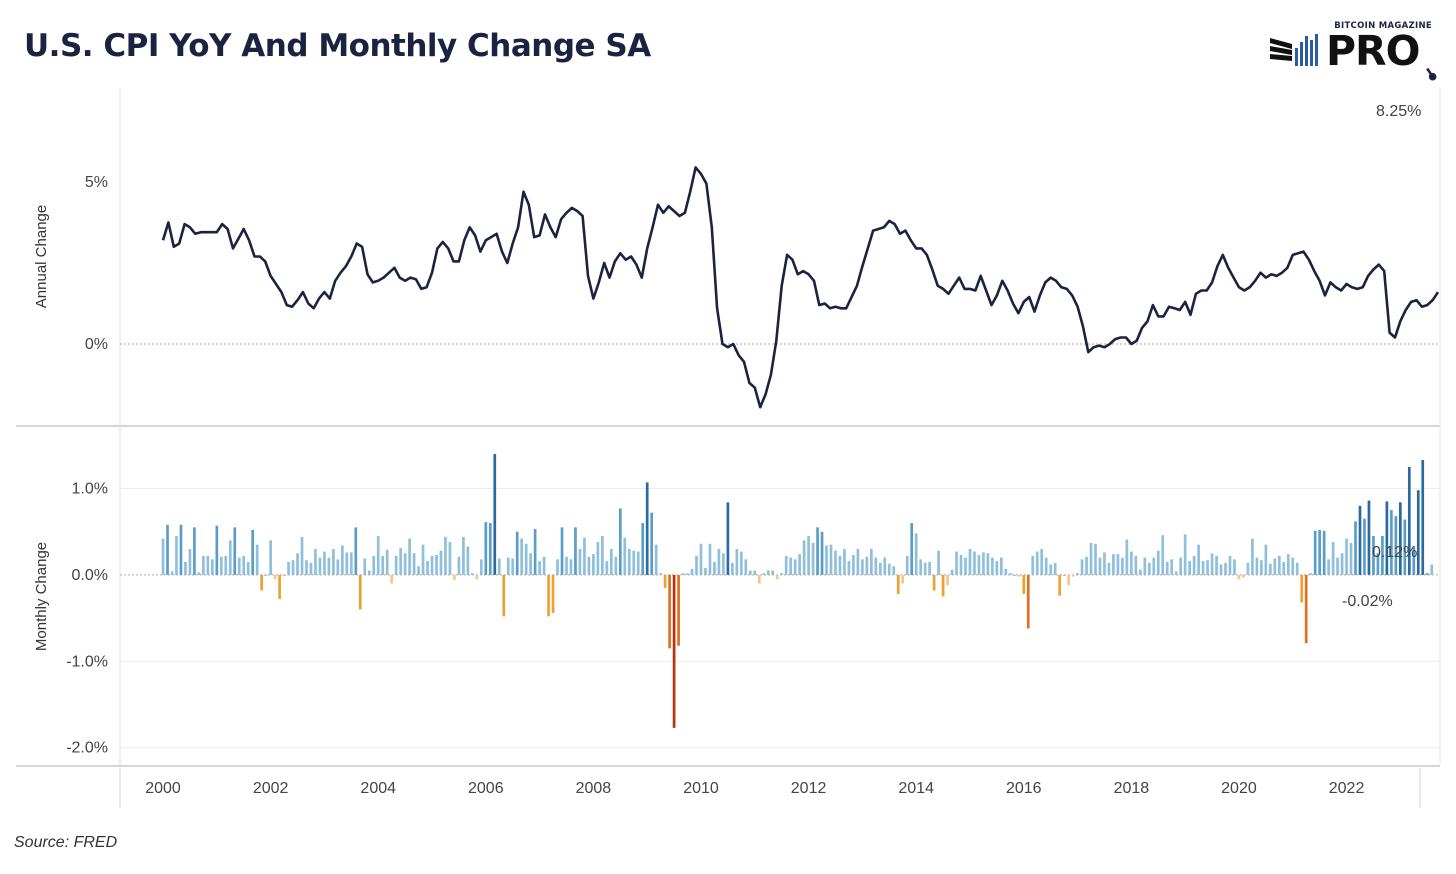  Describe the element at coordinates (41, 596) in the screenshot. I see `monthly-y-axis-title: Monthly Change` at that location.